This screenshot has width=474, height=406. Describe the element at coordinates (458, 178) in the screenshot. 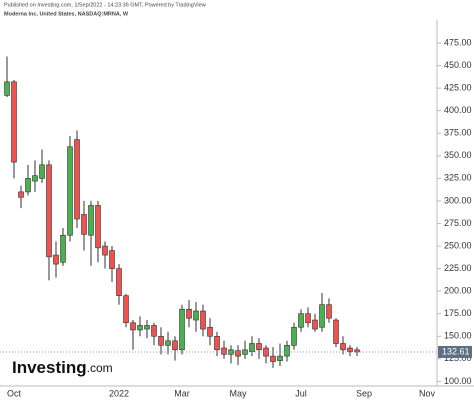

I see `y-tick-label: 325.00` at that location.